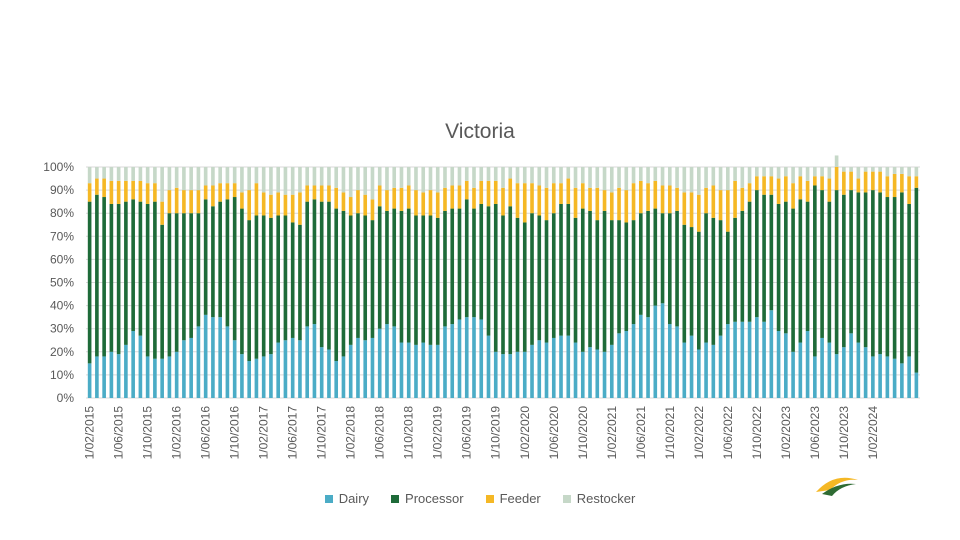 The height and width of the screenshot is (540, 960). I want to click on y-tick-label: 20%, so click(62, 352).